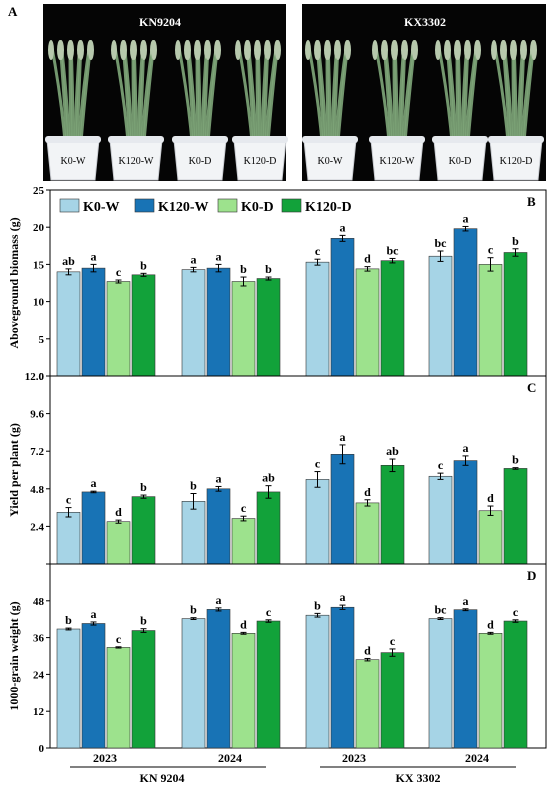  Describe the element at coordinates (39, 602) in the screenshot. I see `y-tick-label: 48` at that location.